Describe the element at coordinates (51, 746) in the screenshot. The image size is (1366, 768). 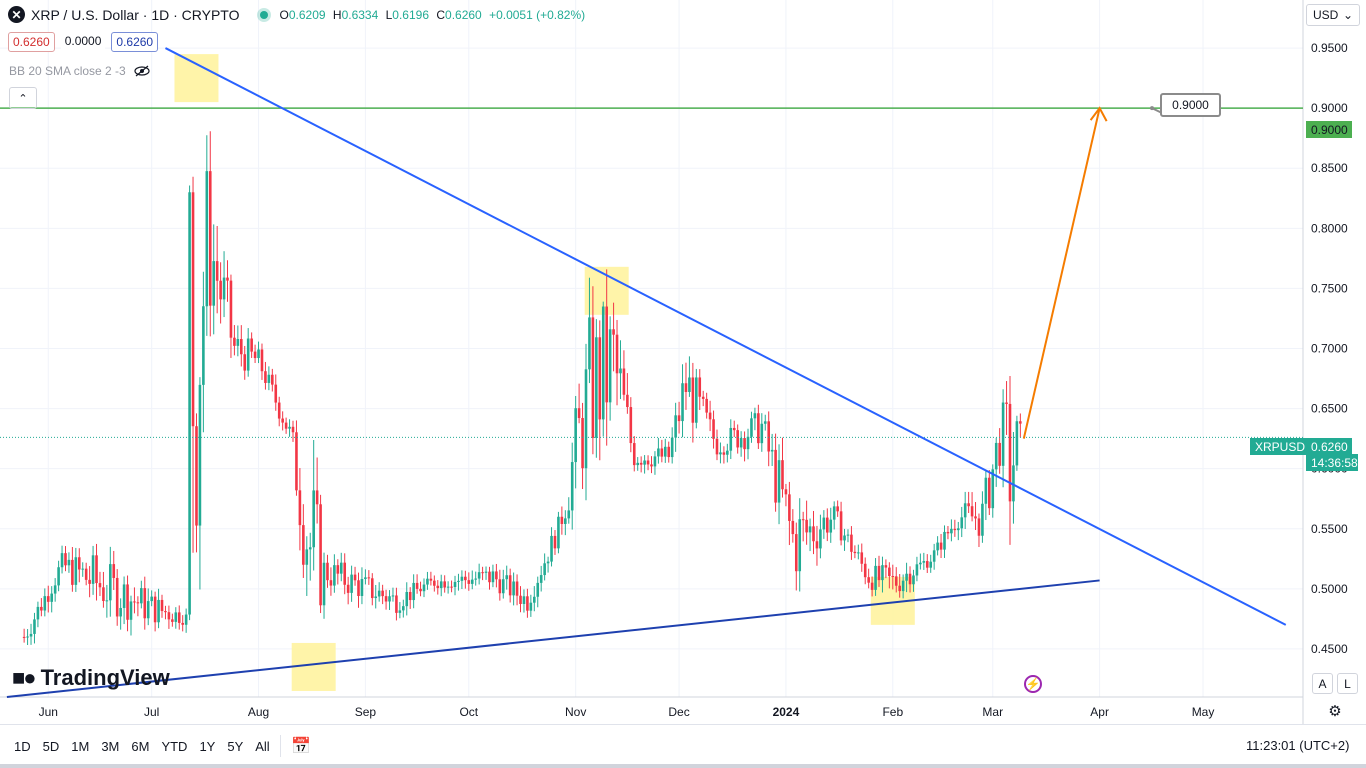
I see `range-5d: 5D` at that location.